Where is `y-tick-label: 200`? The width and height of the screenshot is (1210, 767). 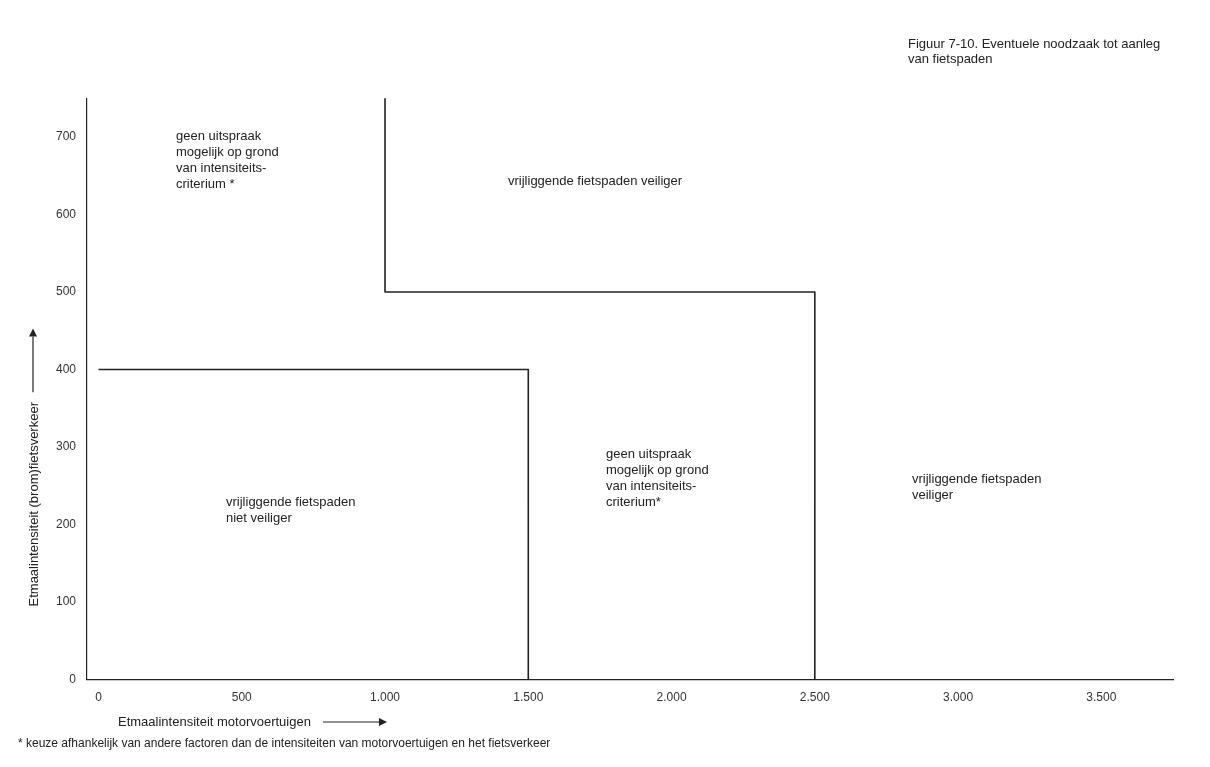
y-tick-label: 200 is located at coordinates (66, 523).